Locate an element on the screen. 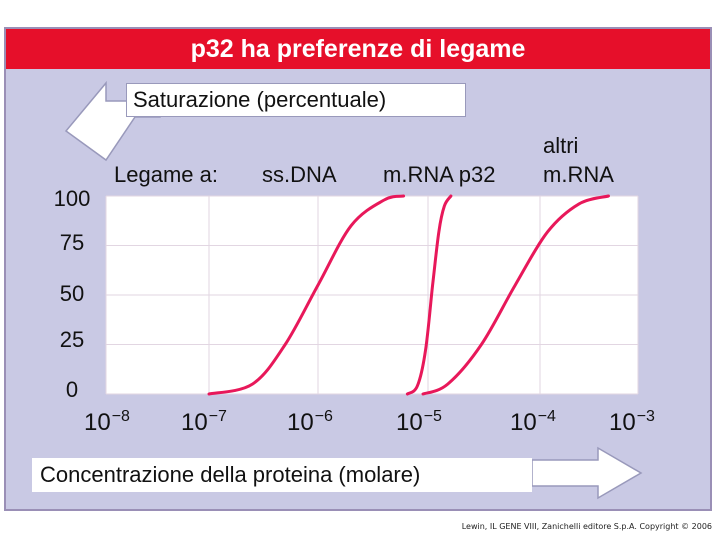 This screenshot has width=720, height=540. x-tick-label: 10⁻⁶ is located at coordinates (310, 422).